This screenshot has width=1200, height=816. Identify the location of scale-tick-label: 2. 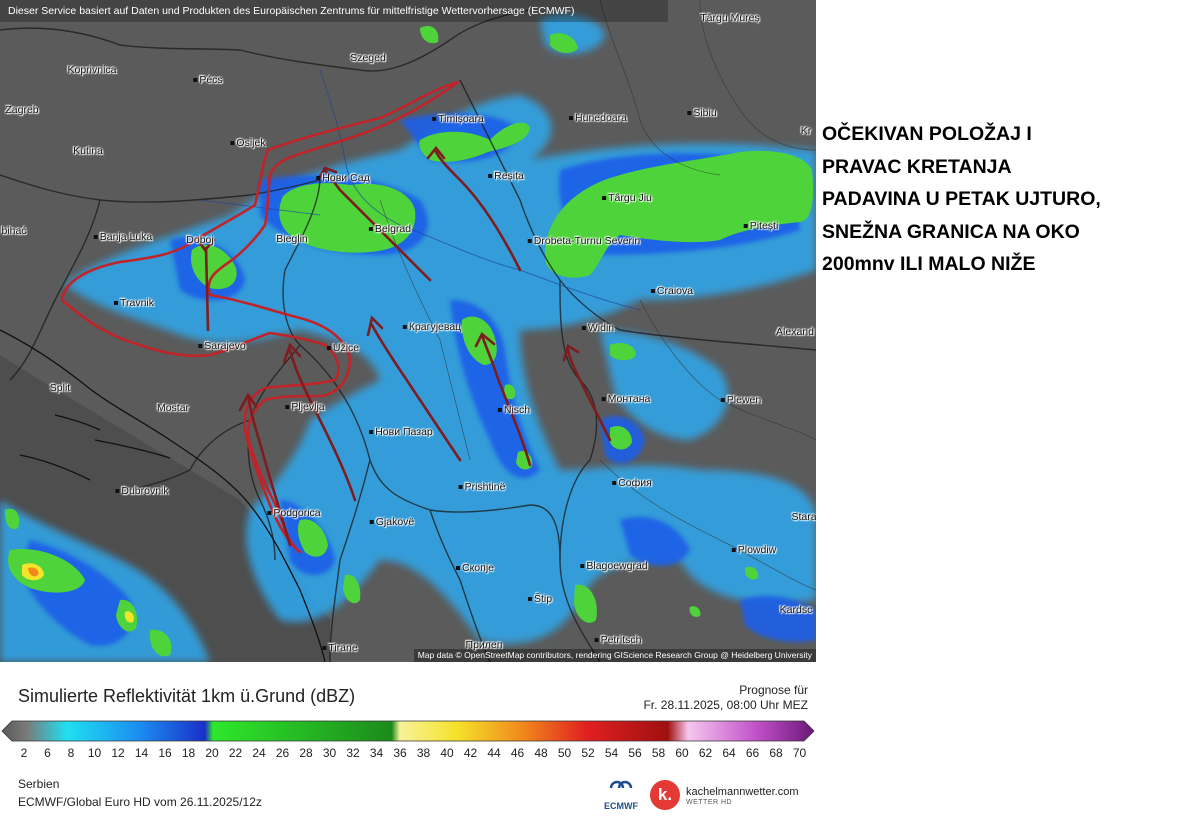
(24, 753).